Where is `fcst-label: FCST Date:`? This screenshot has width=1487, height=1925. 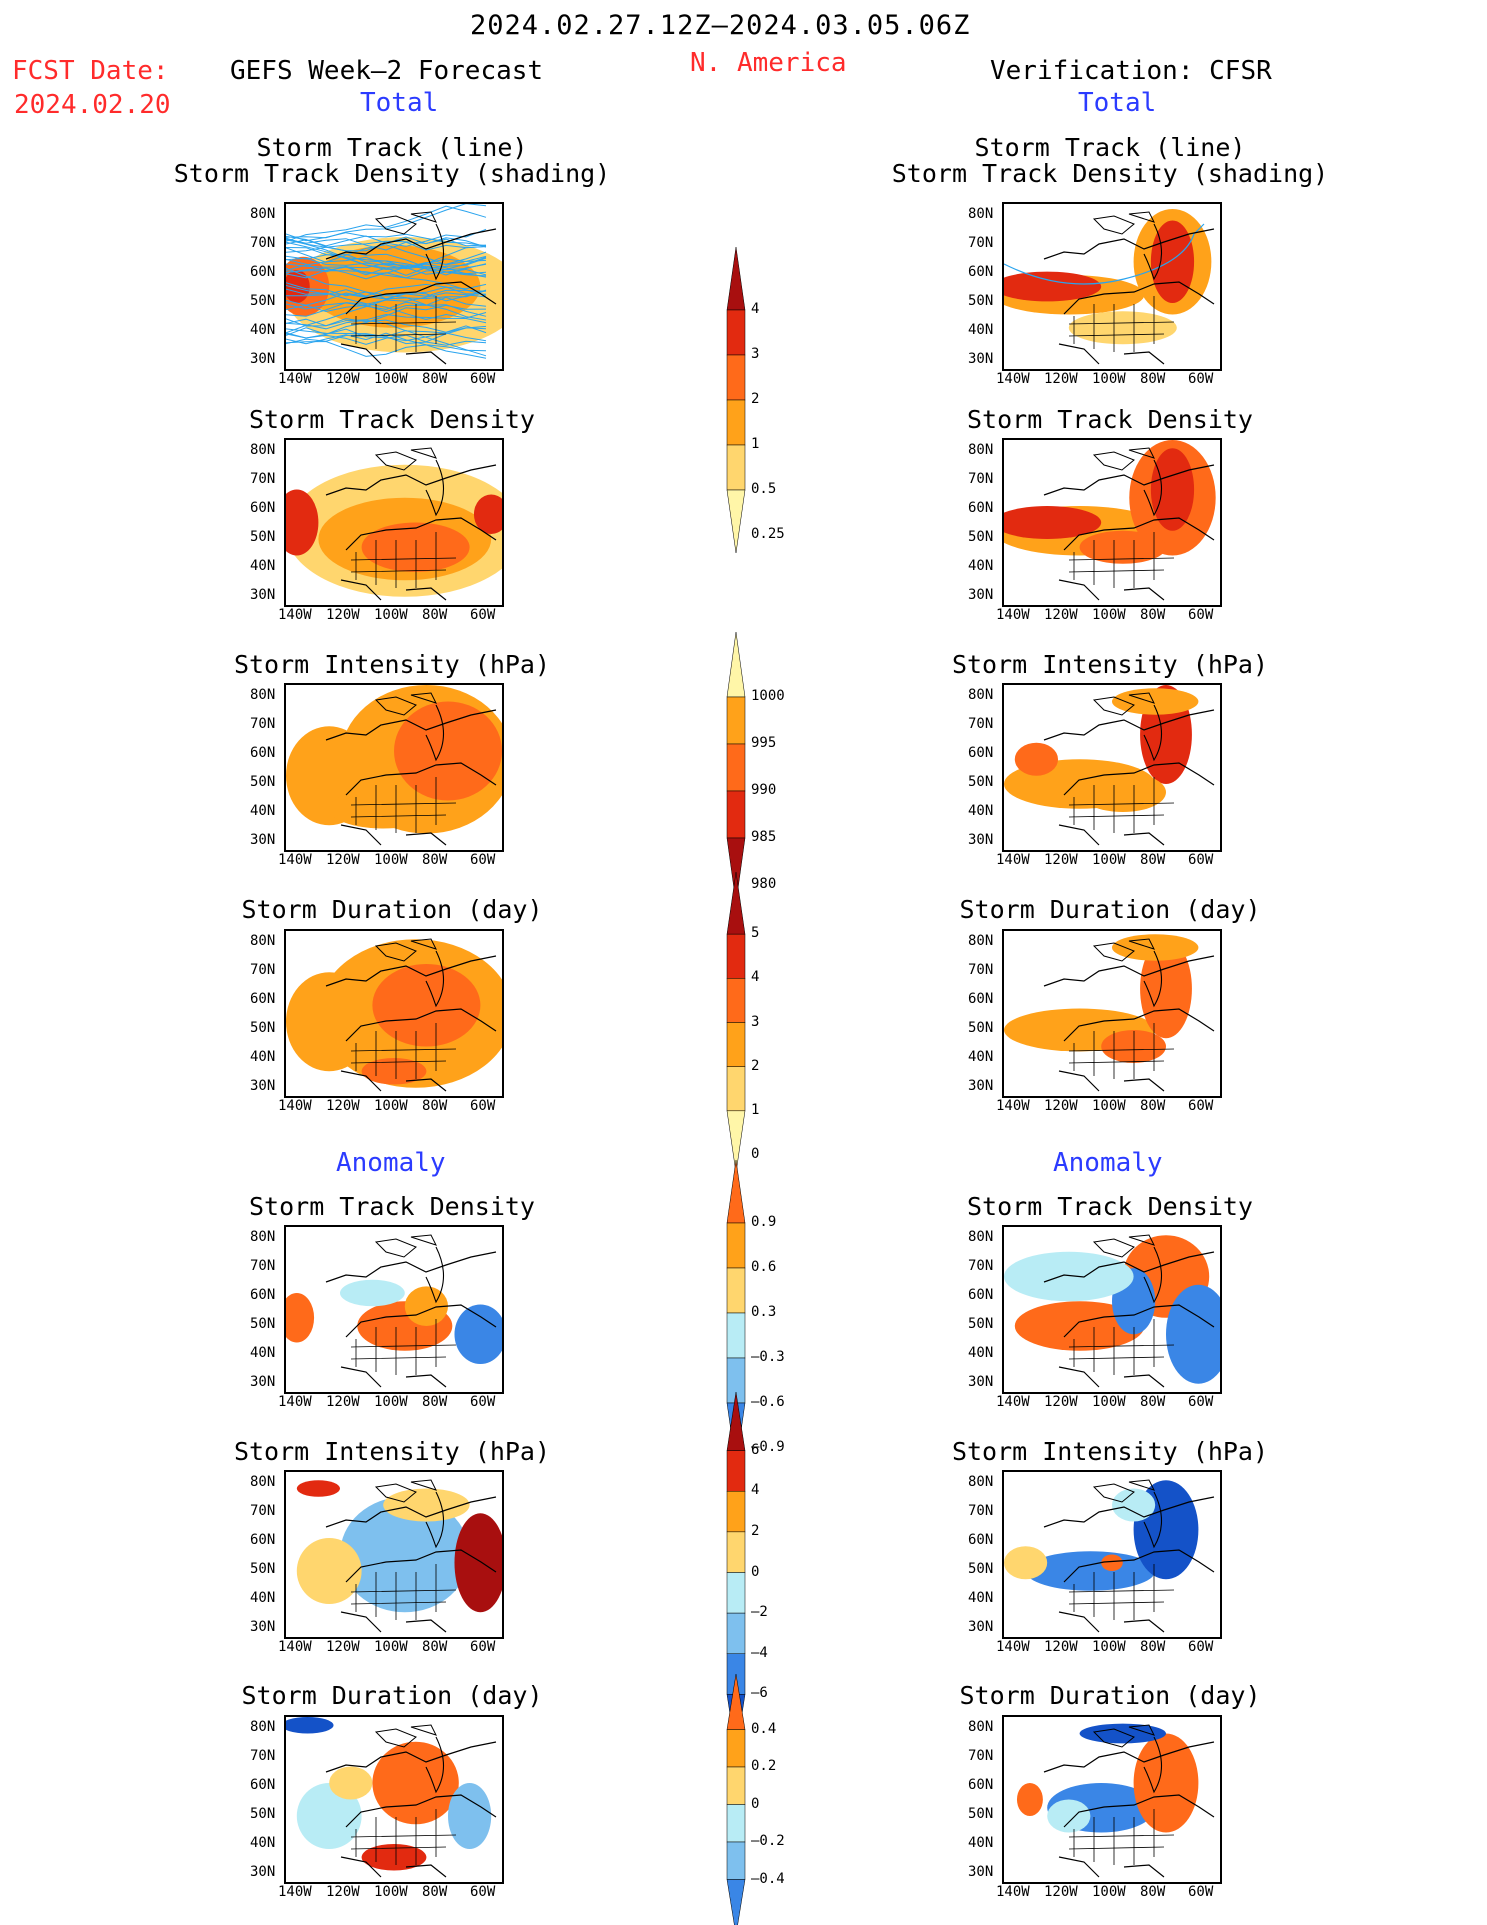 fcst-label: FCST Date: is located at coordinates (90, 71).